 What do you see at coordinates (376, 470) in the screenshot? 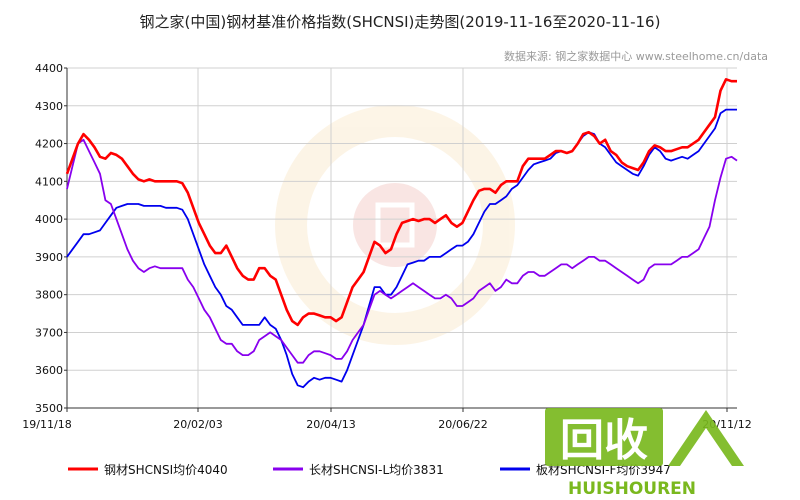
I see `legend-label: 长材SHCNSI-L均价3831` at bounding box center [376, 470].